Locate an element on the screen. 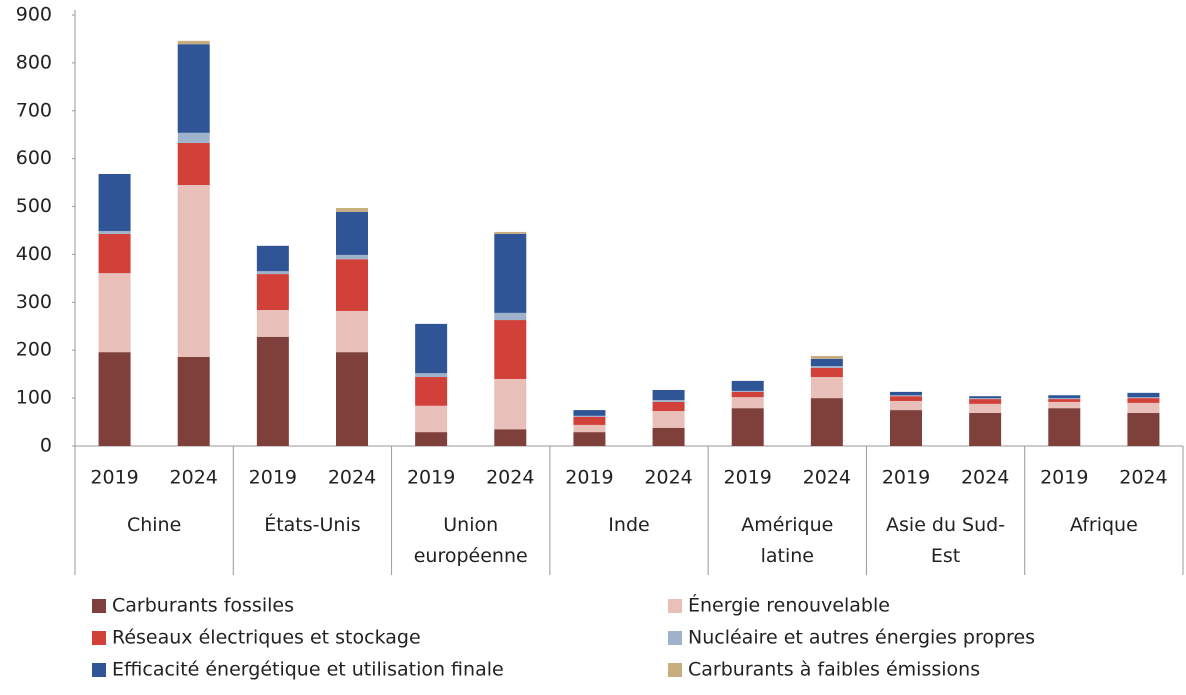 Image resolution: width=1186 pixels, height=695 pixels. group-label: Asie du Sud-Est is located at coordinates (946, 540).